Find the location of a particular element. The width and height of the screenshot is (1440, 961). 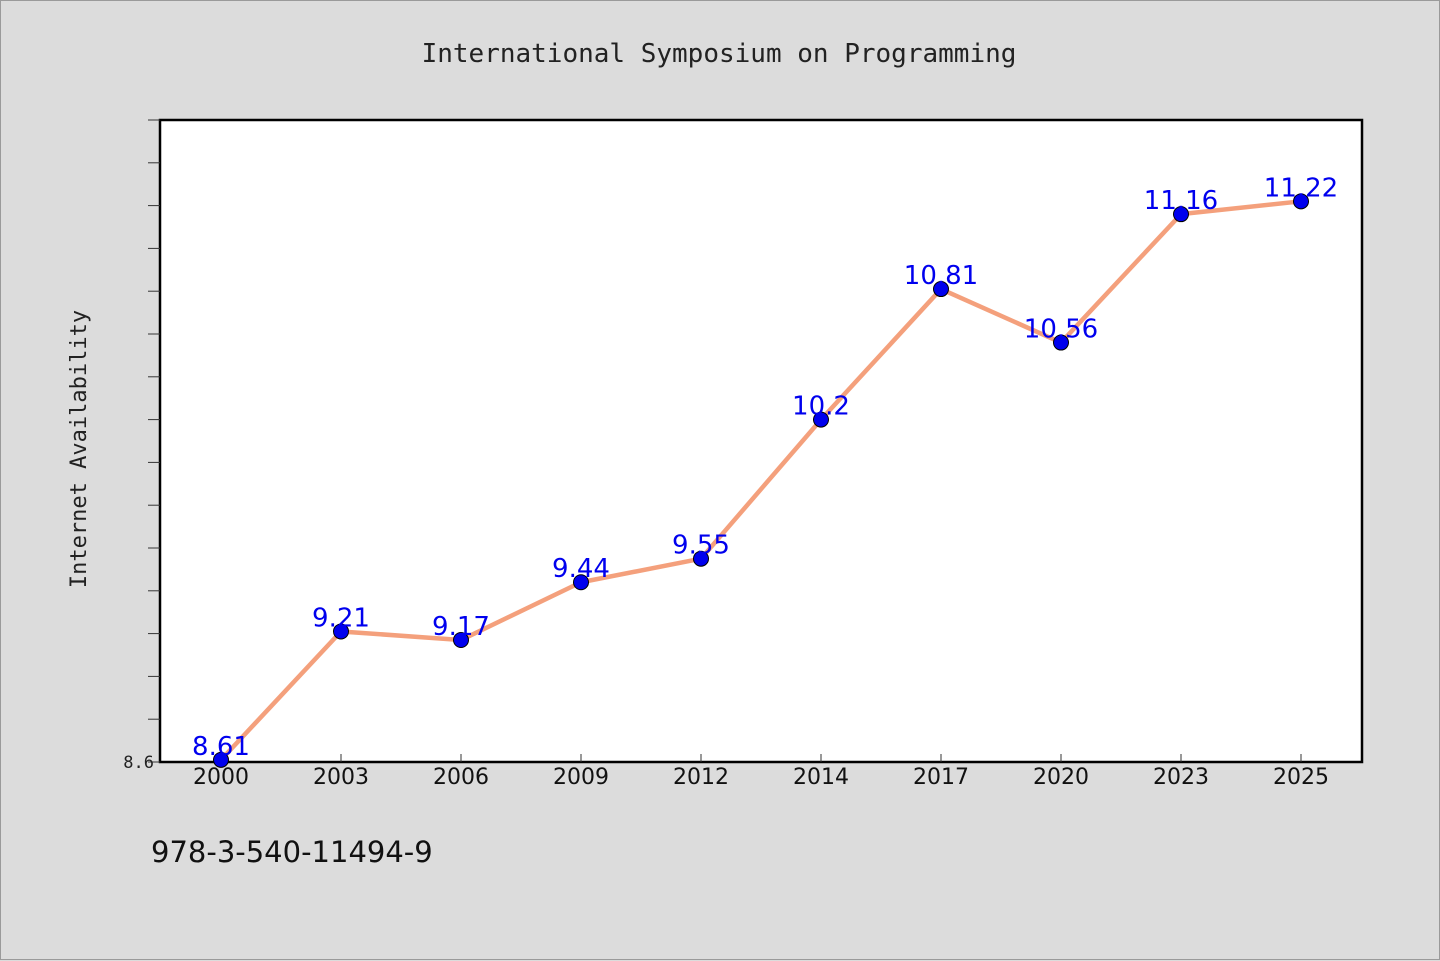

y-axis-label: Internet Availability is located at coordinates (79, 449).